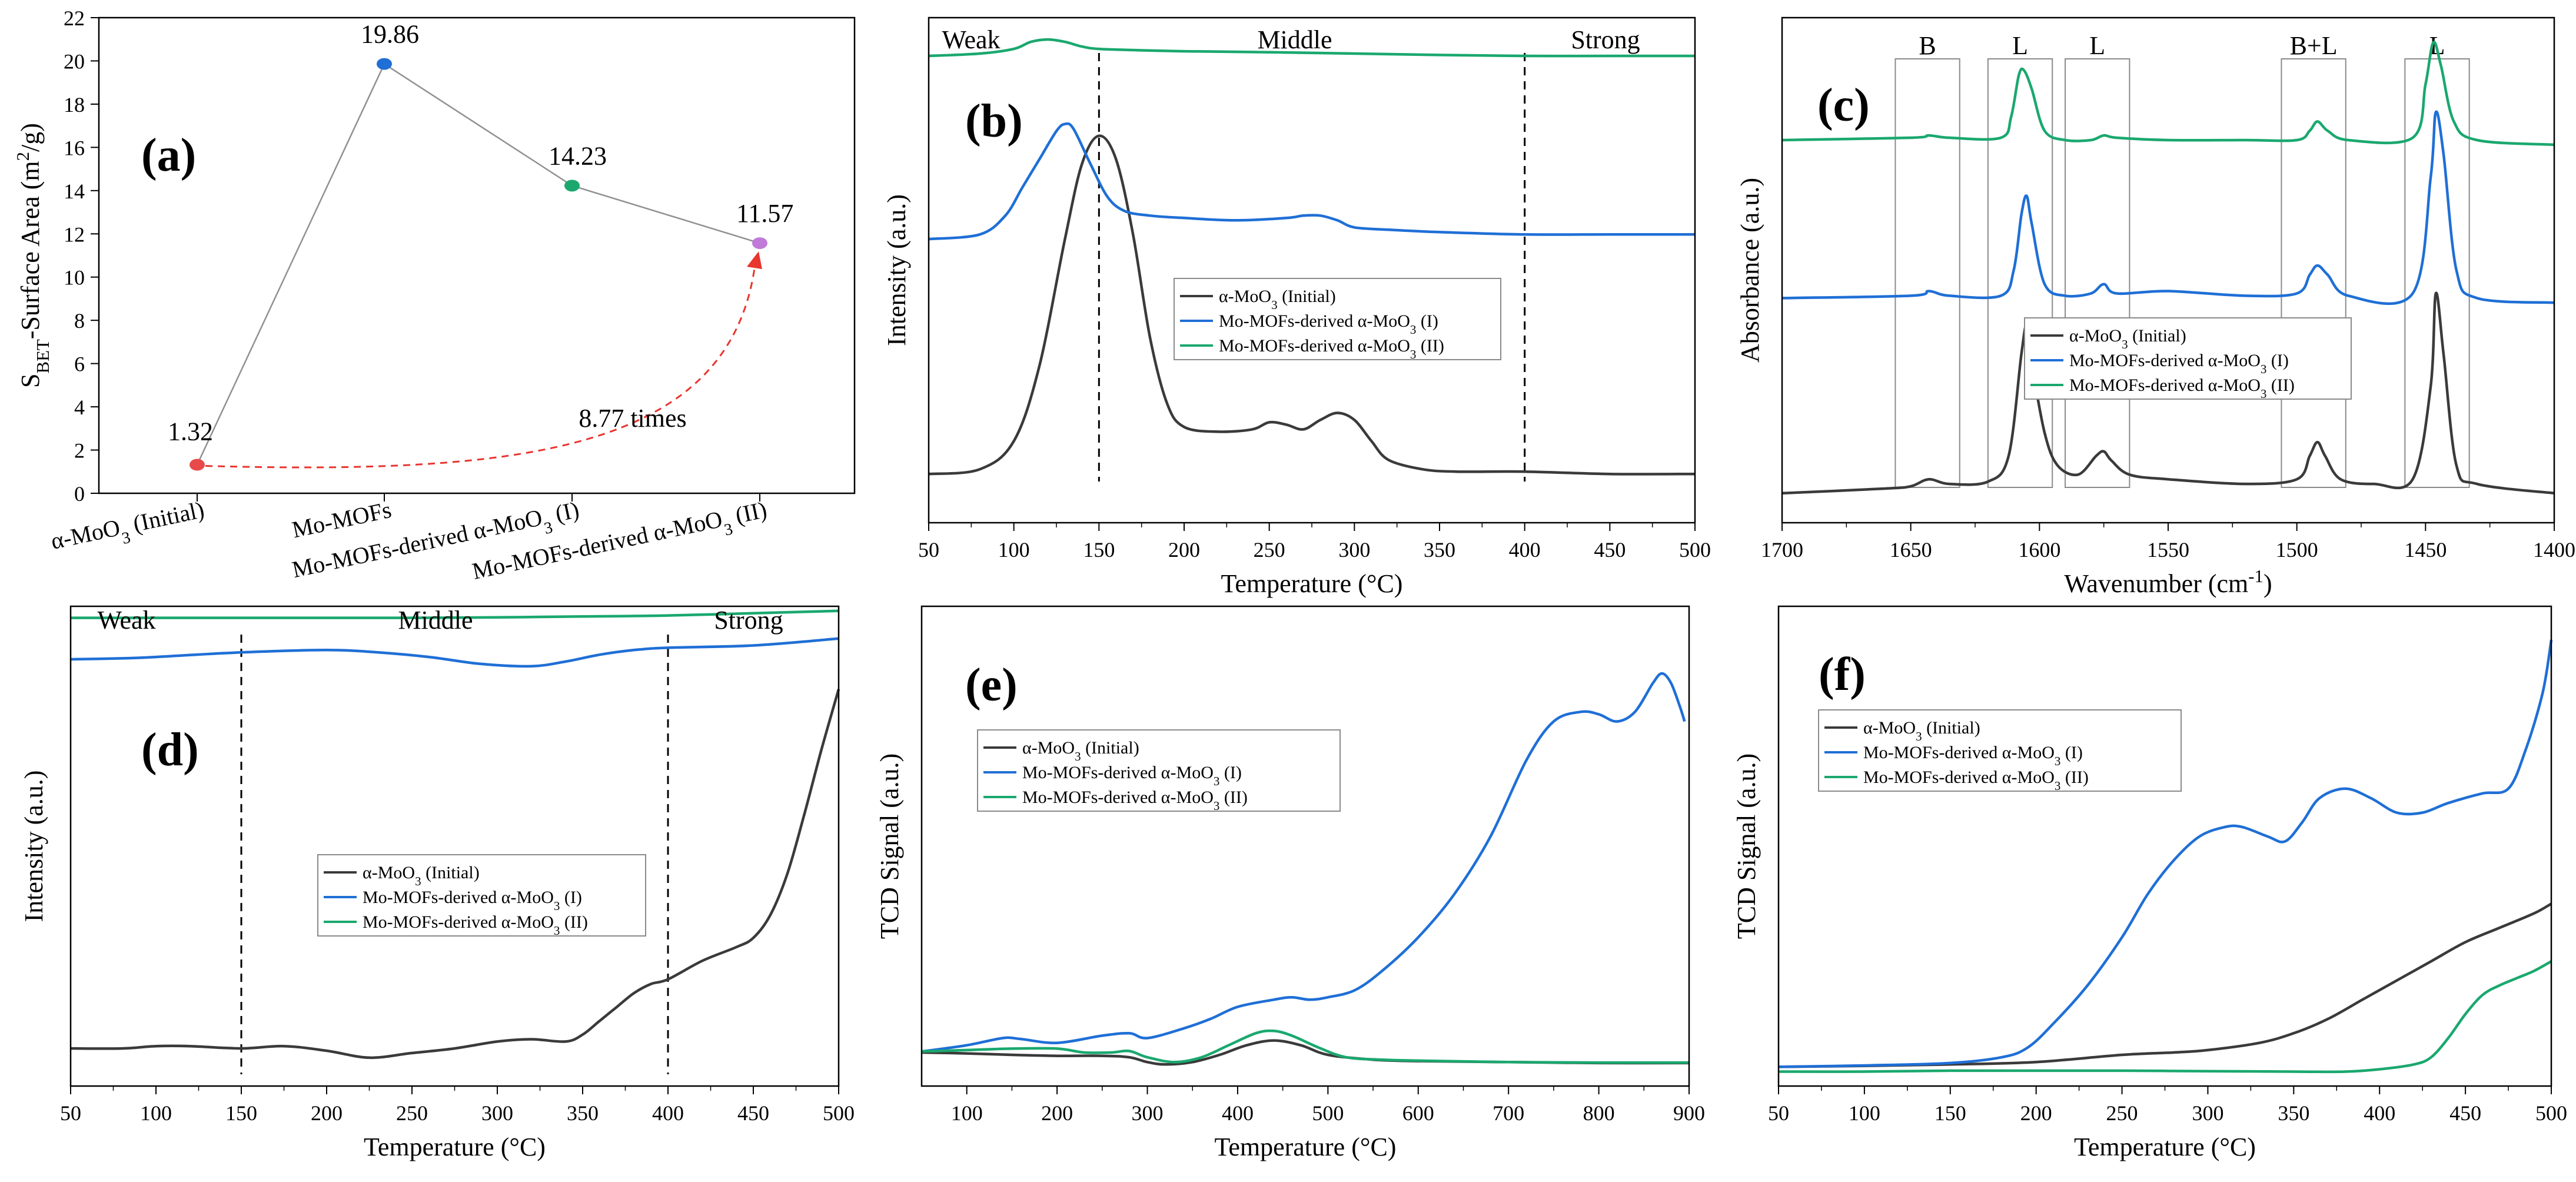  I want to click on region-label: Strong, so click(1605, 39).